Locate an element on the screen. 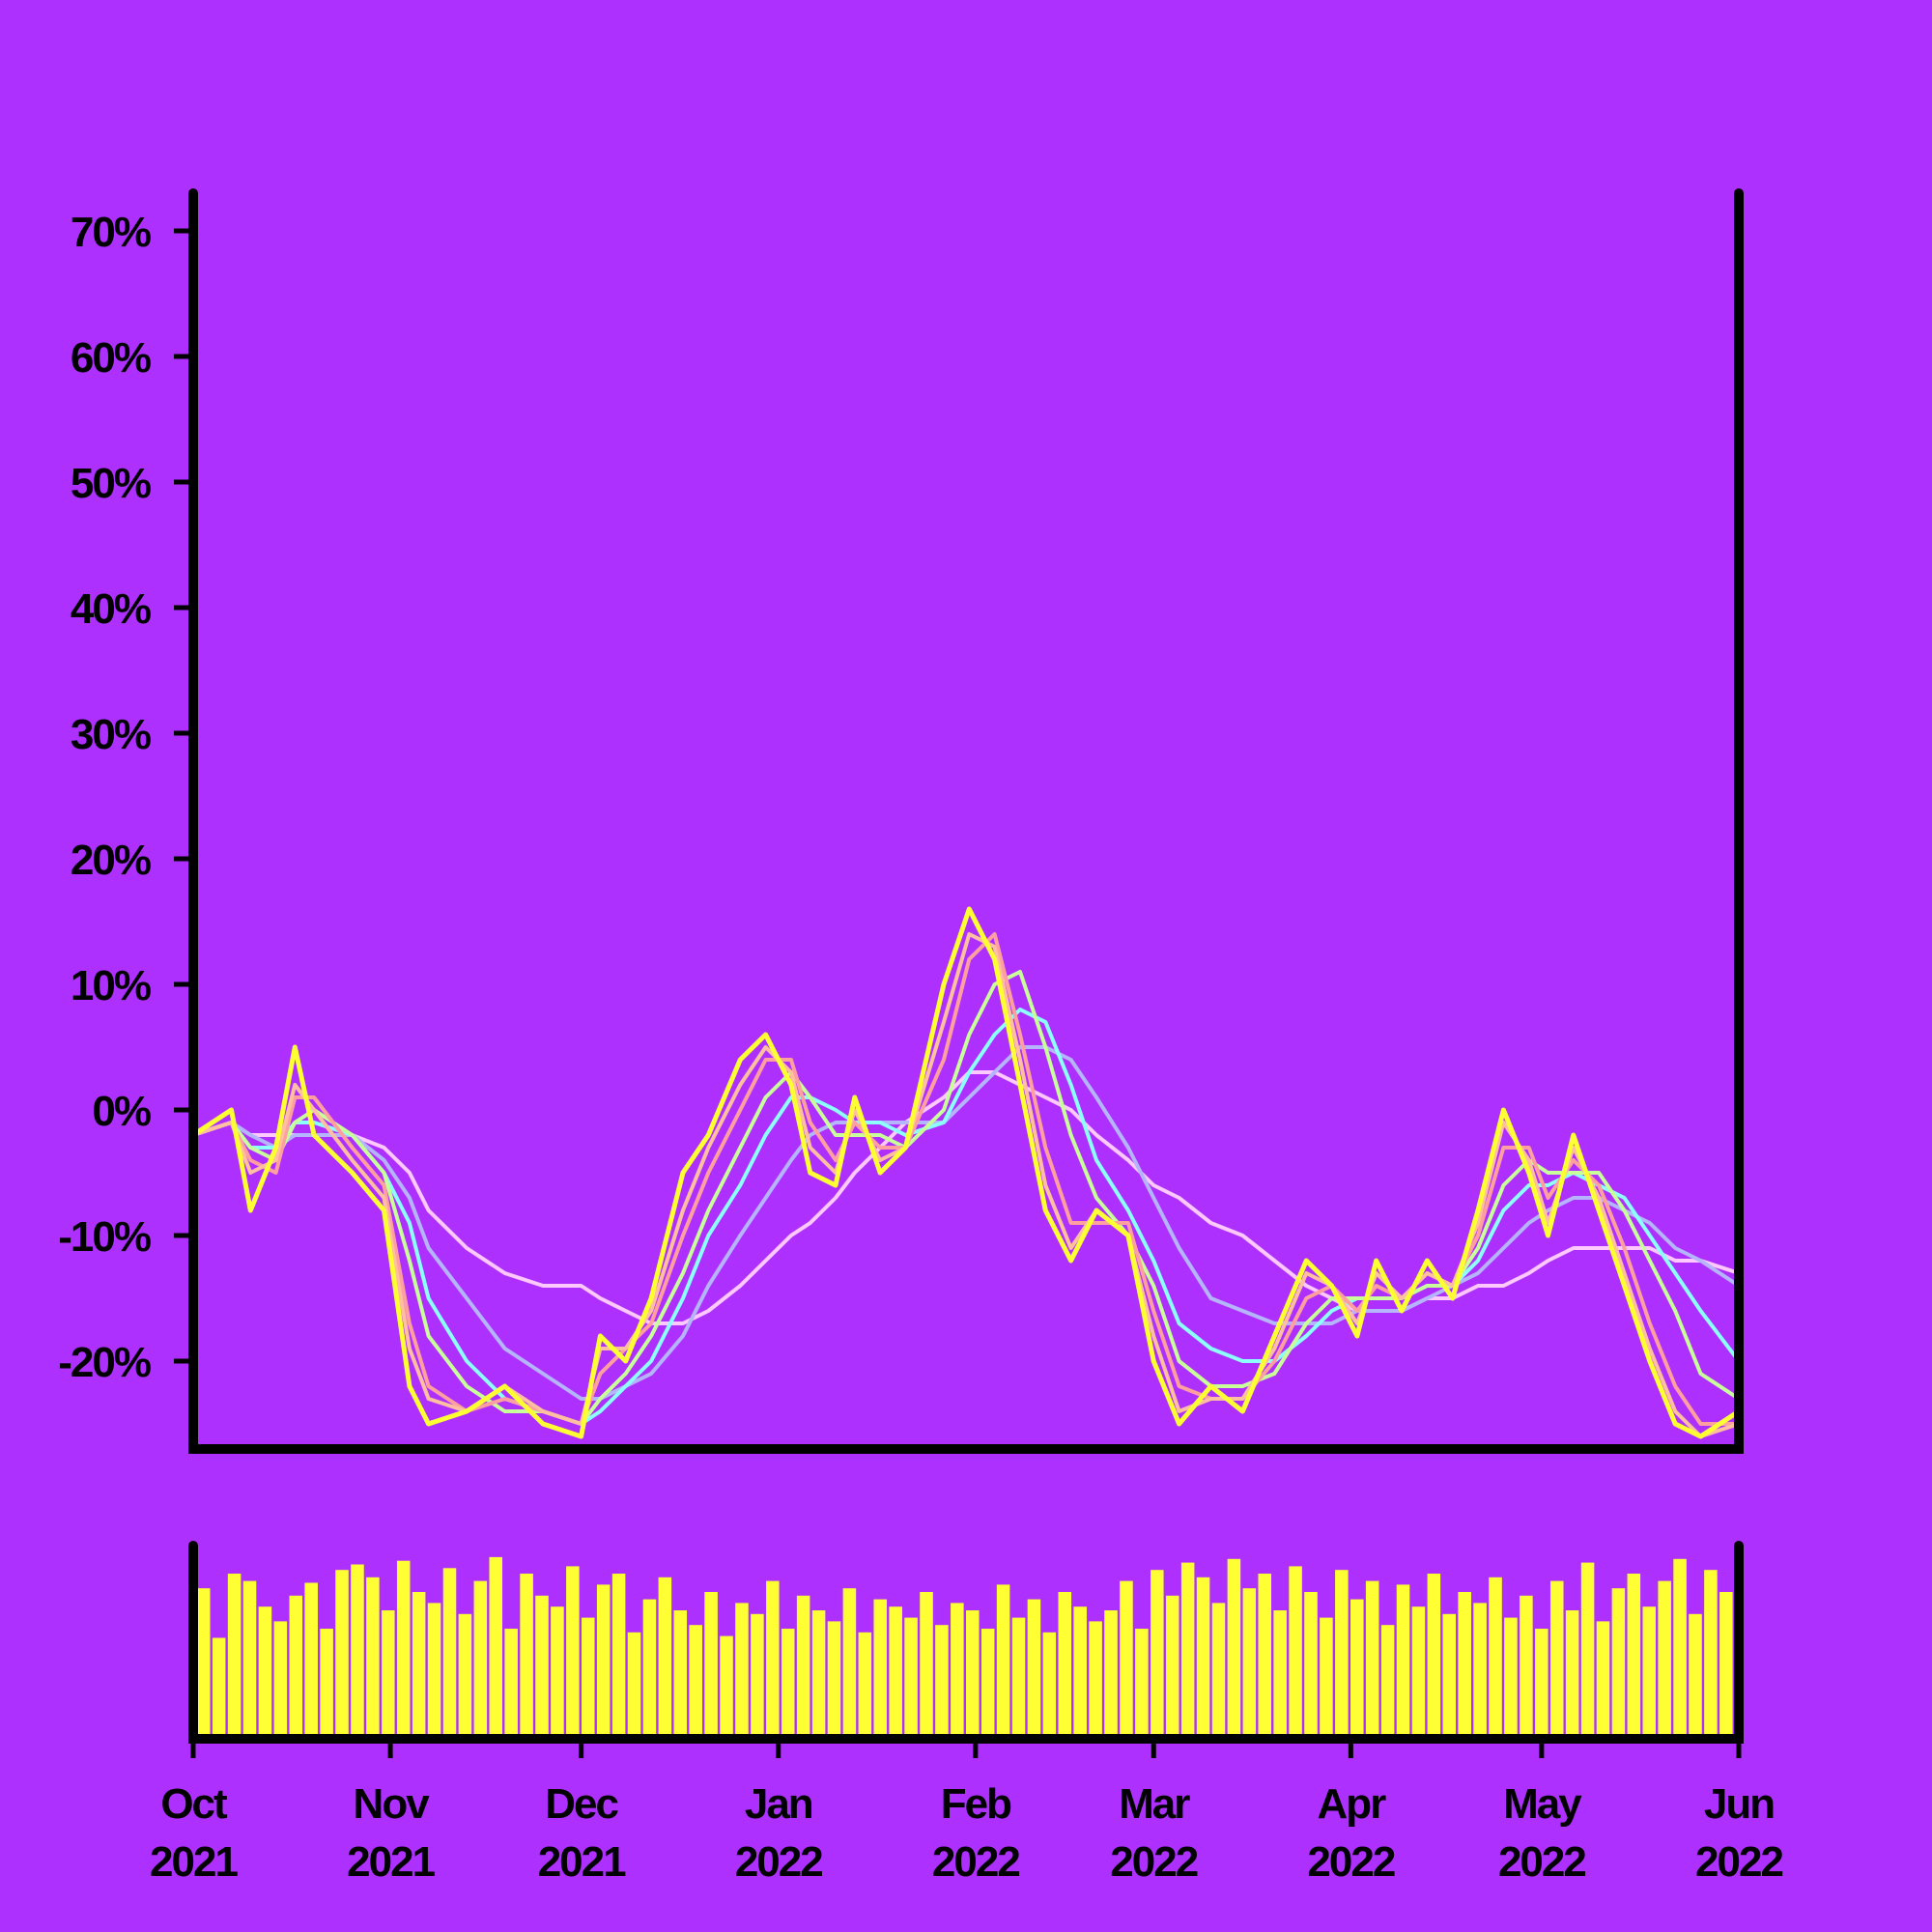 The image size is (1932, 1932). x-tick-month: Nov is located at coordinates (392, 1804).